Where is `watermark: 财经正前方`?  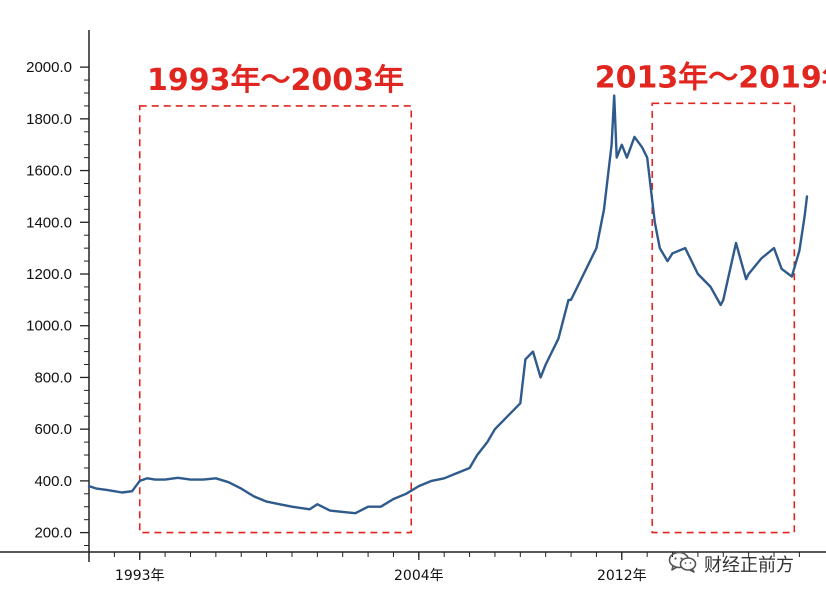 watermark: 财经正前方 is located at coordinates (731, 564).